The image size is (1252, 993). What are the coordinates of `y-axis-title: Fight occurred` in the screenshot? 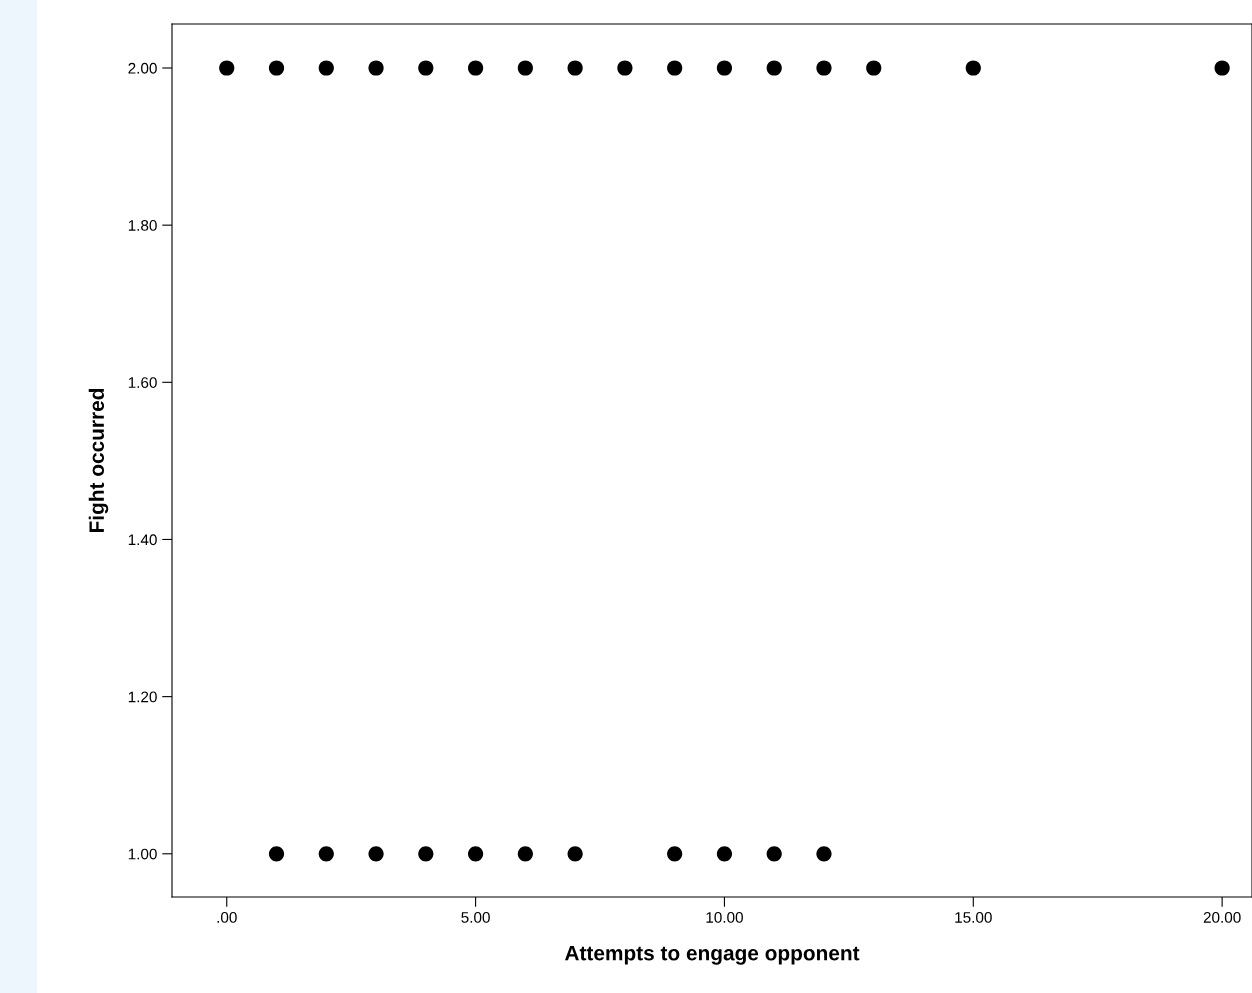 It's located at (98, 460).